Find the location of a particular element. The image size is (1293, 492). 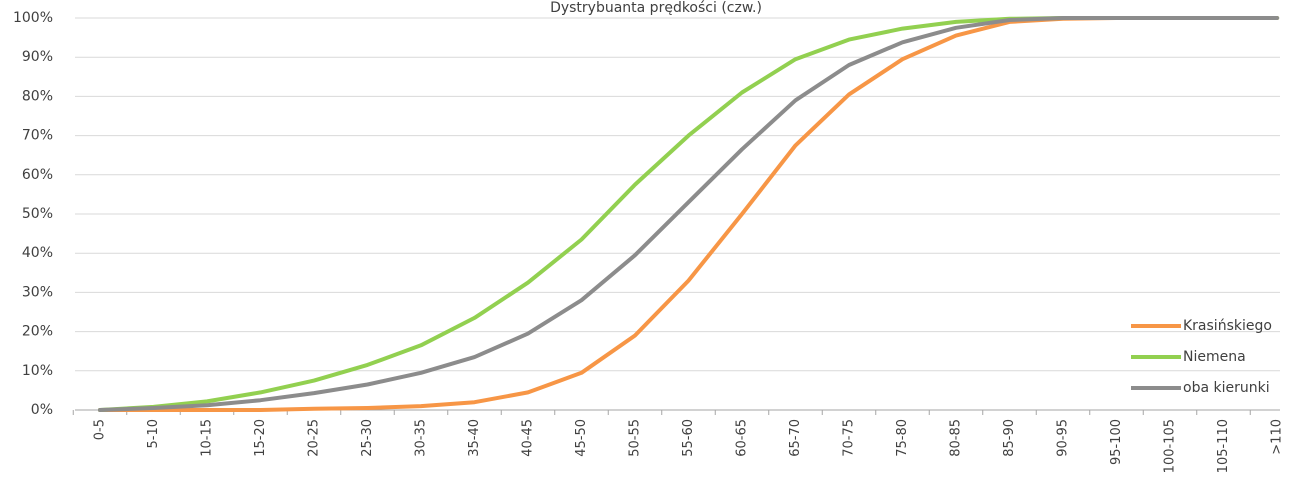

y-tick-label: 0% is located at coordinates (42, 410).